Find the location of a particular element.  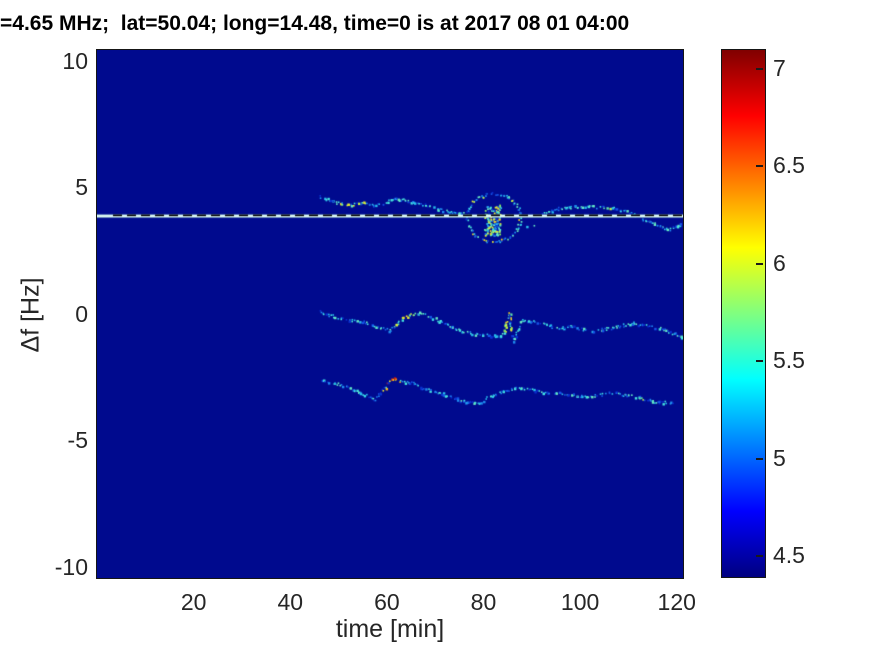

y-tick-label: 0 is located at coordinates (81, 313).